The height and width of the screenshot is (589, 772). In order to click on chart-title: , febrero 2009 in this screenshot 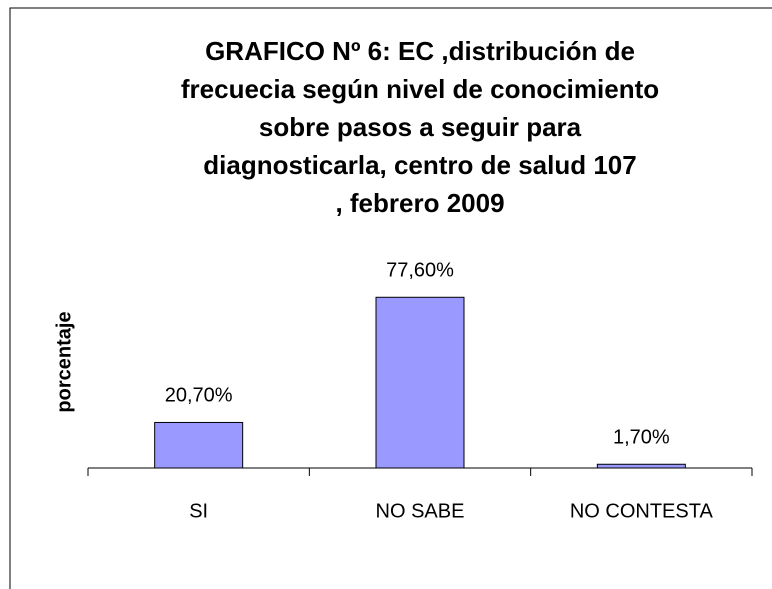, I will do `click(419, 203)`.